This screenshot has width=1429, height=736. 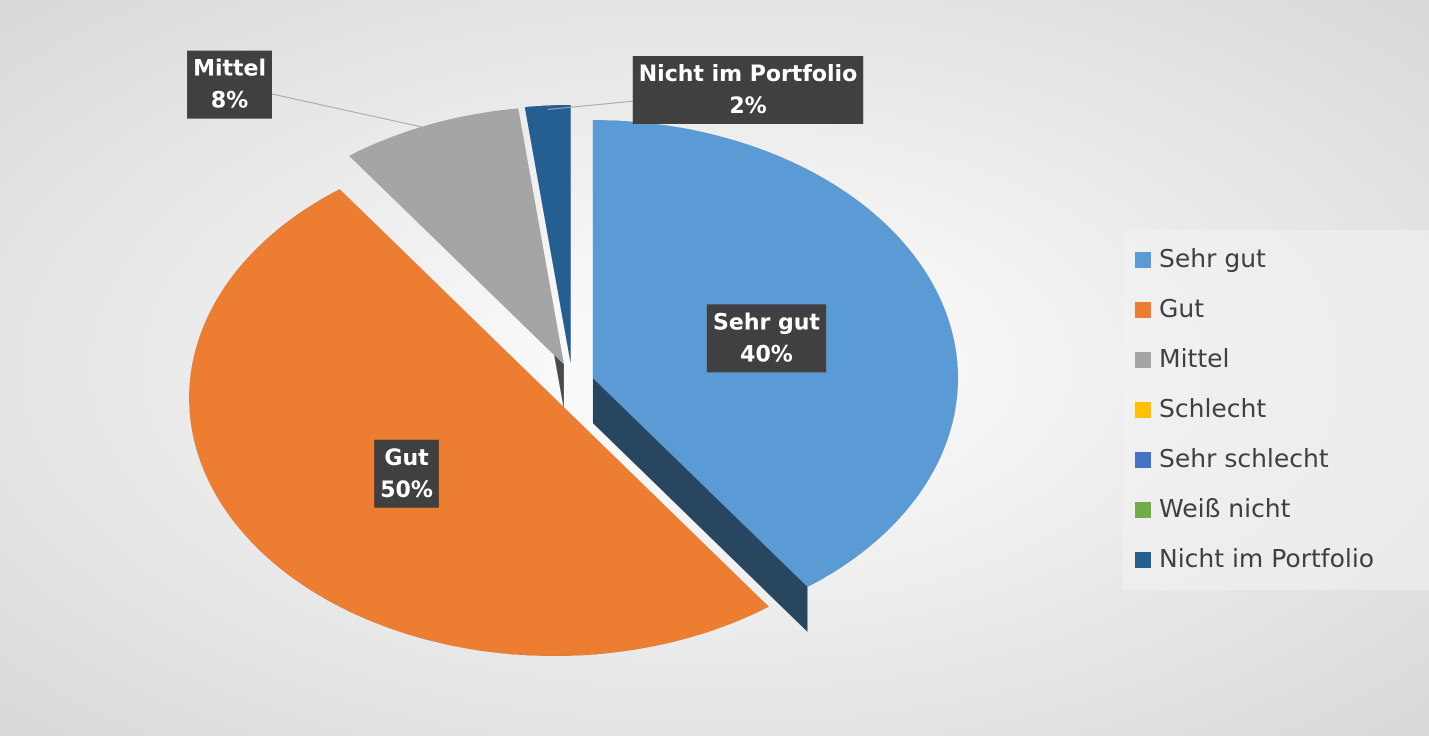 I want to click on legend-label: Sehr schlecht, so click(x=1244, y=458).